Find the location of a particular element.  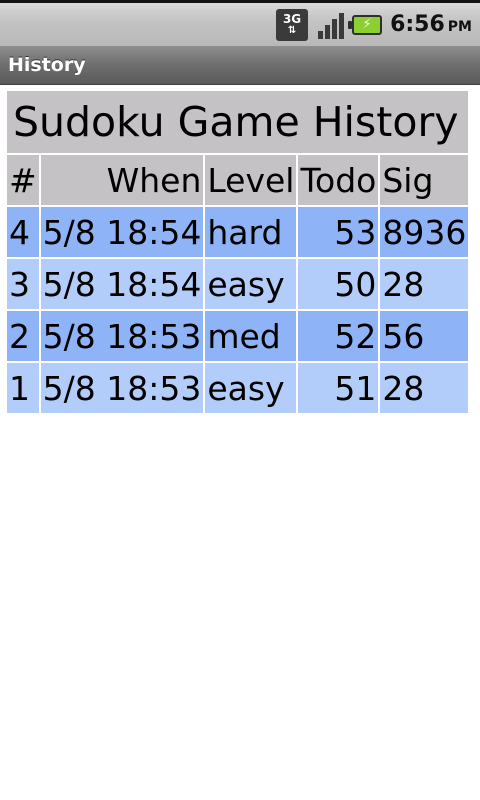

clock-time: 6:56 is located at coordinates (417, 24).